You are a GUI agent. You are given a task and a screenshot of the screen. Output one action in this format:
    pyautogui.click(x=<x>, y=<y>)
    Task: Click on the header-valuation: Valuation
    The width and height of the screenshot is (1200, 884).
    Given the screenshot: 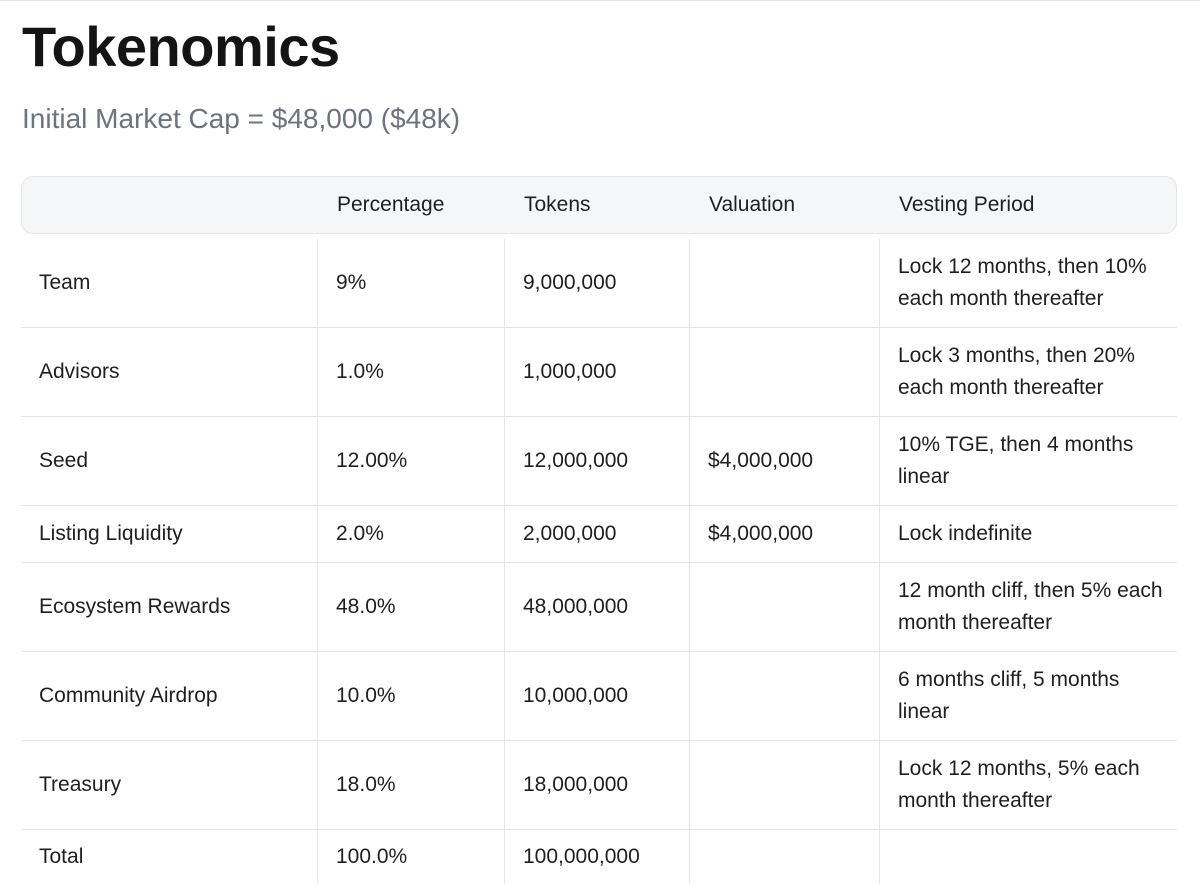 What is the action you would take?
    pyautogui.click(x=752, y=204)
    